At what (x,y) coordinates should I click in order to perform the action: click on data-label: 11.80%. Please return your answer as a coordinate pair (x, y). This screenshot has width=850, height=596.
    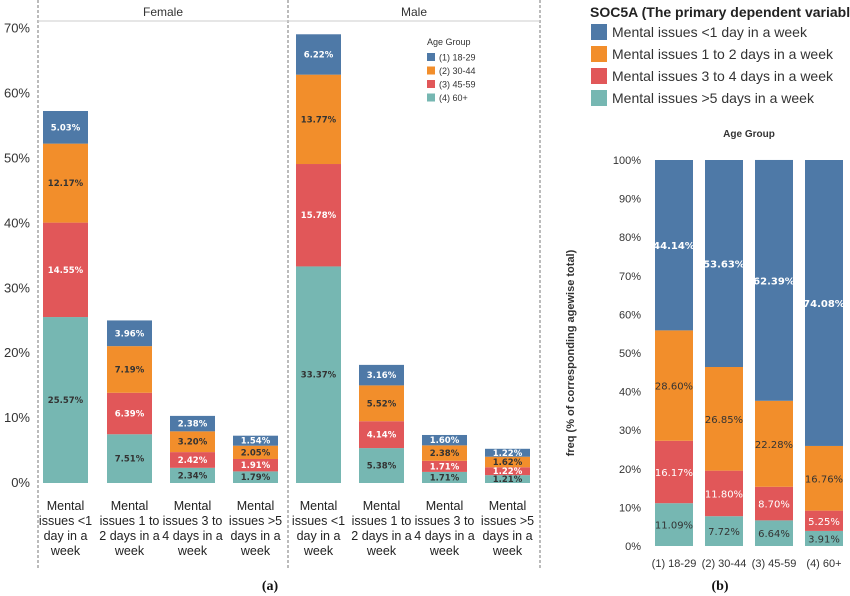
    Looking at the image, I should click on (724, 494).